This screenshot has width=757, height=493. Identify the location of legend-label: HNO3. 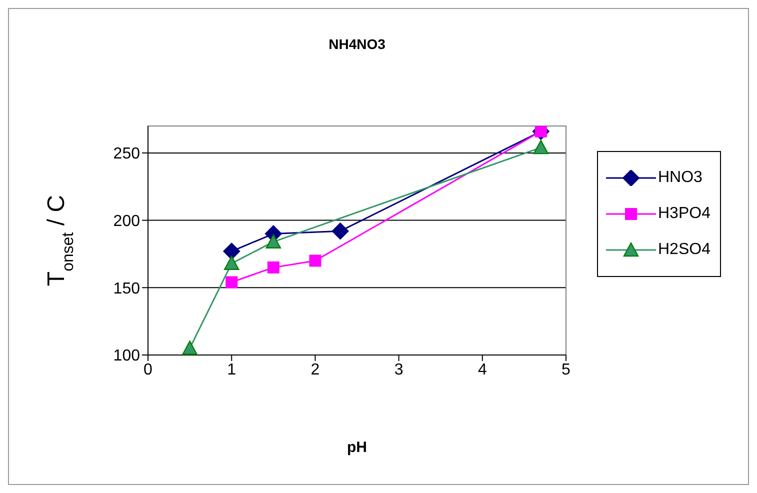
(680, 178).